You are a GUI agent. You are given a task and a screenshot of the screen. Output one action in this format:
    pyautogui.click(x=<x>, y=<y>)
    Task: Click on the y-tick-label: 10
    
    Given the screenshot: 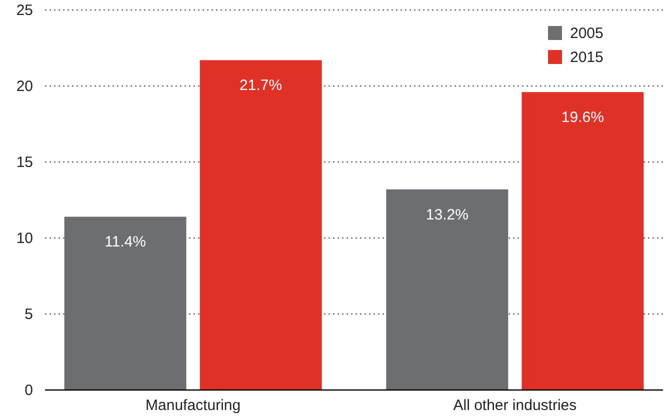 What is the action you would take?
    pyautogui.click(x=24, y=238)
    